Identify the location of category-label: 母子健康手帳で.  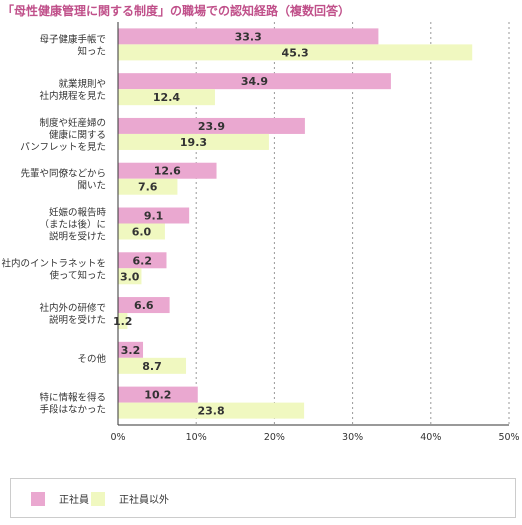
(72, 39).